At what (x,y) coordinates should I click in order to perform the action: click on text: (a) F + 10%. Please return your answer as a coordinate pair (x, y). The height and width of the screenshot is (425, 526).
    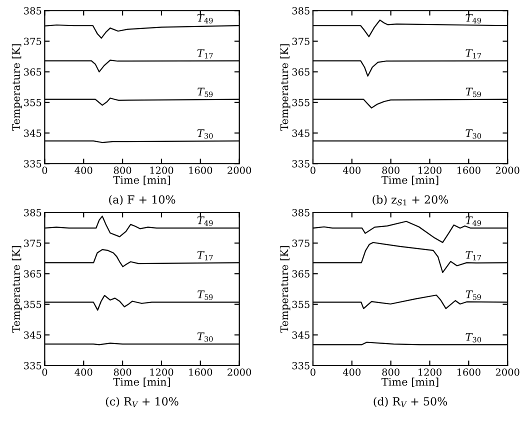
    Looking at the image, I should click on (142, 200).